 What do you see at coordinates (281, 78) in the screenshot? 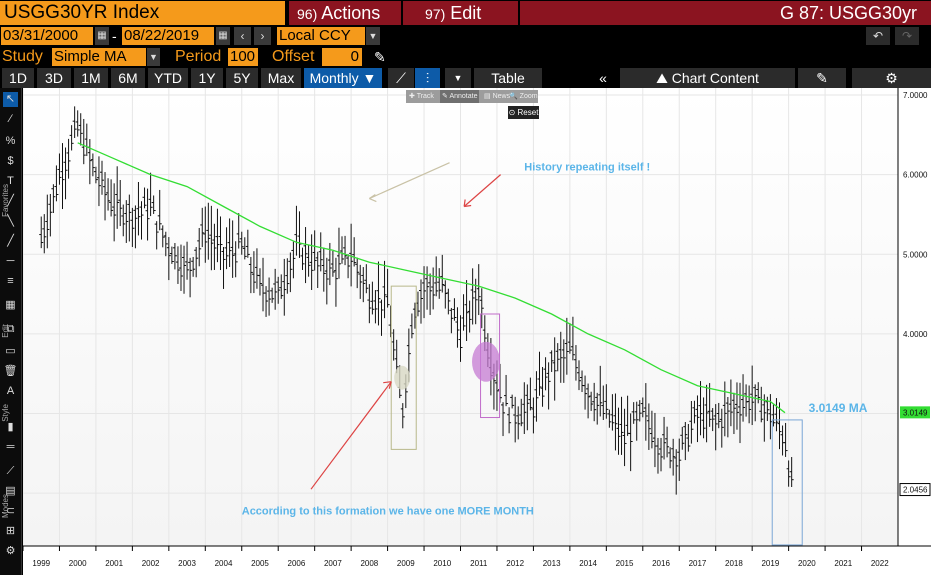
I see `period-button-max: Max` at bounding box center [281, 78].